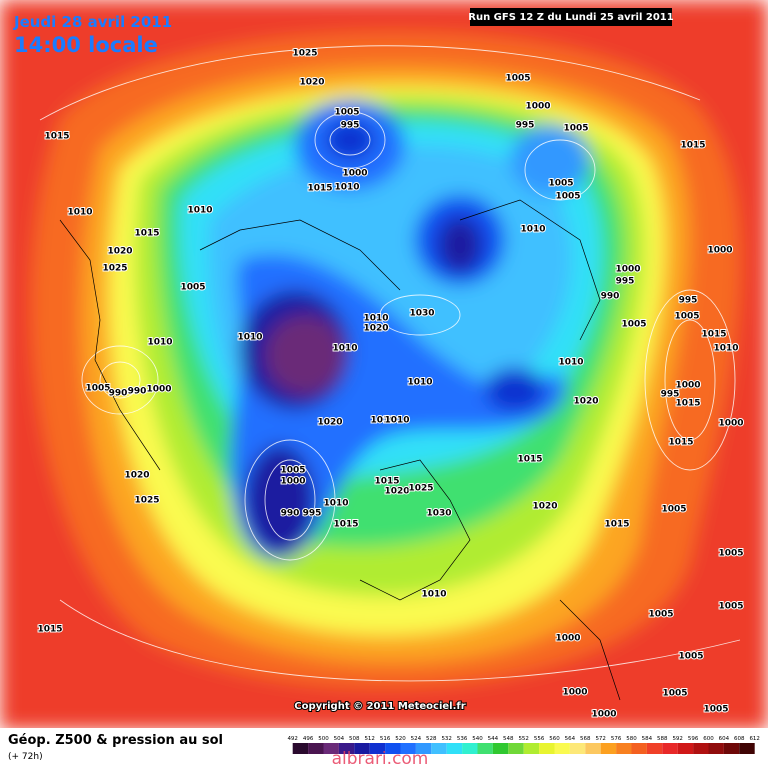 The image size is (768, 768). I want to click on colorbar-label: 572, so click(600, 739).